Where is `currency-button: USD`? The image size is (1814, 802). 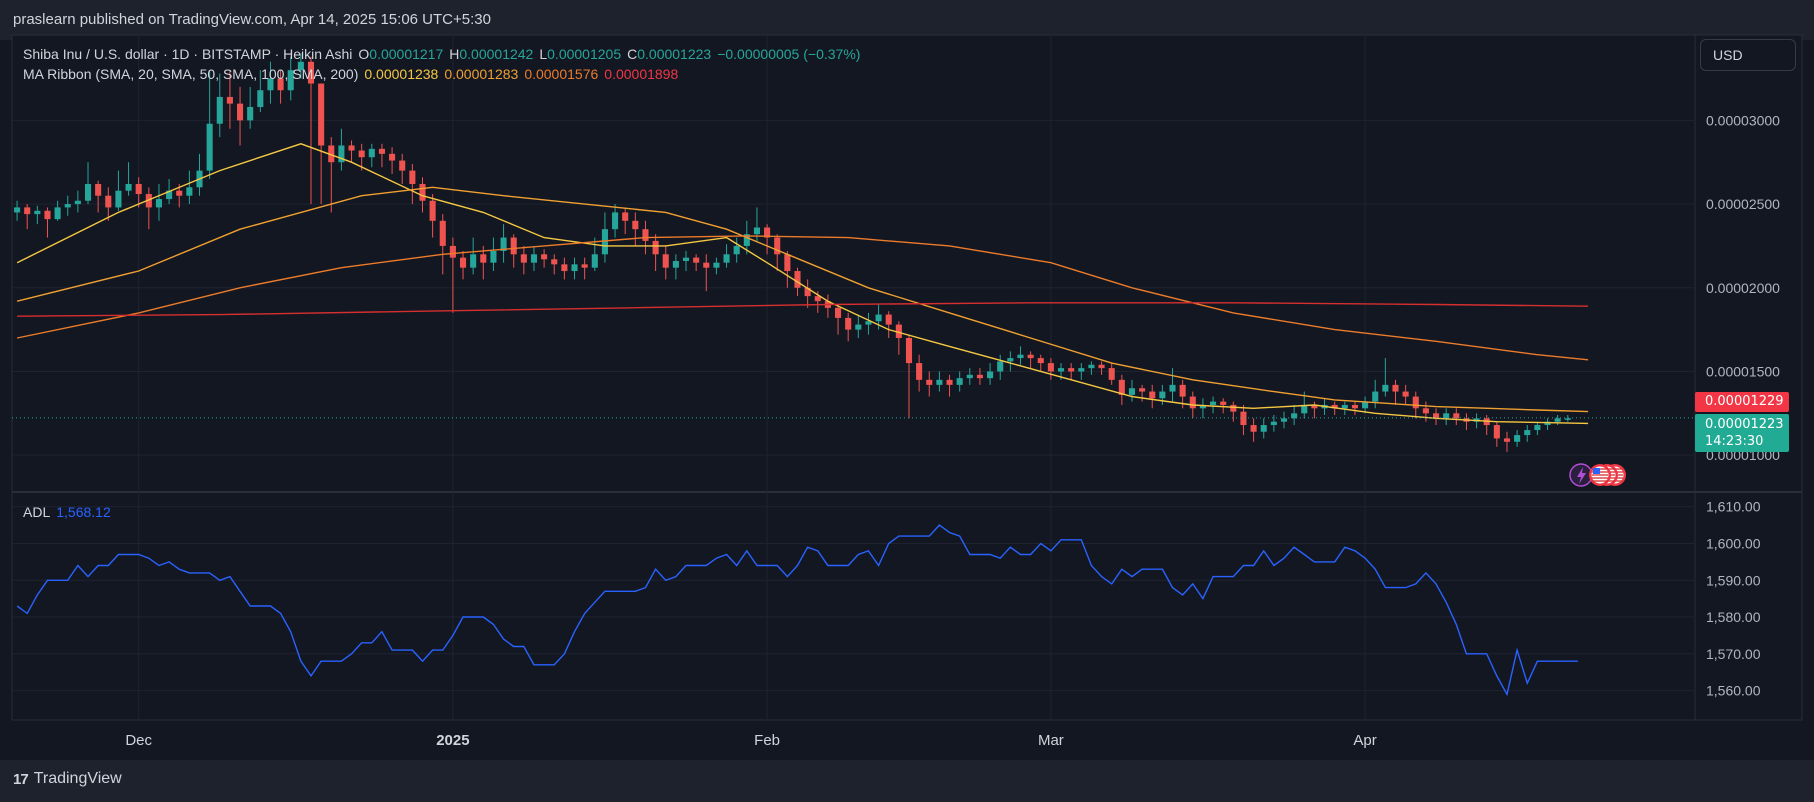
currency-button: USD is located at coordinates (1748, 55).